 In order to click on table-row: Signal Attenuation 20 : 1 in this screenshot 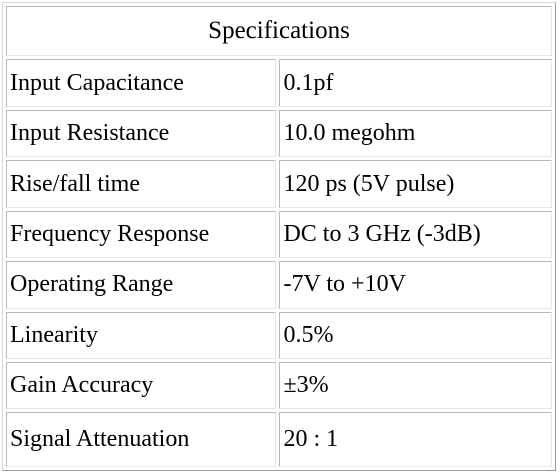, I will do `click(279, 439)`.